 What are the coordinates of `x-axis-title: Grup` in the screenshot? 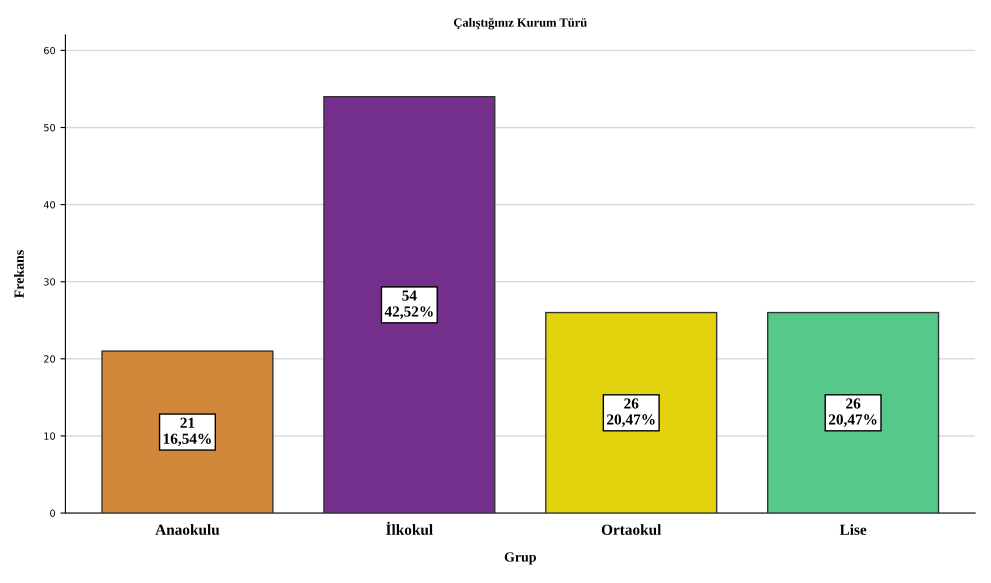 It's located at (520, 558).